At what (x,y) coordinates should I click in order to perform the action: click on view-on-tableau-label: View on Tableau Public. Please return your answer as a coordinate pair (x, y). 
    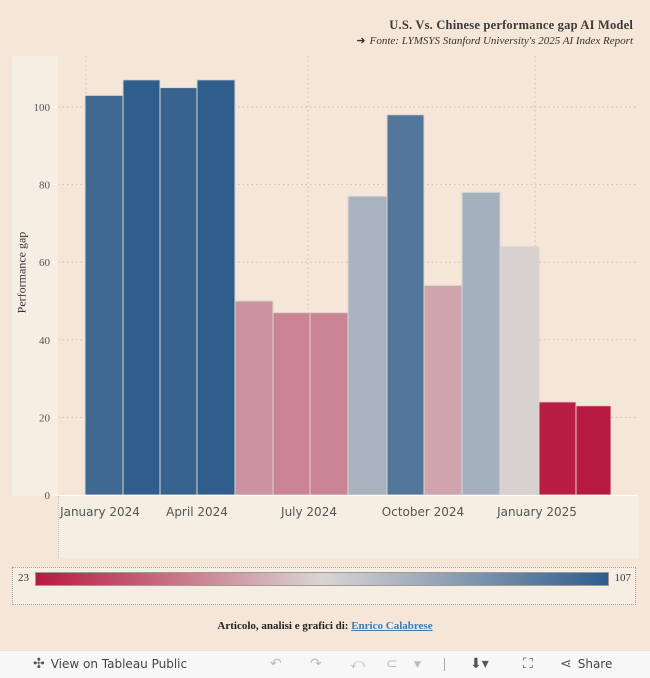
    Looking at the image, I should click on (119, 664).